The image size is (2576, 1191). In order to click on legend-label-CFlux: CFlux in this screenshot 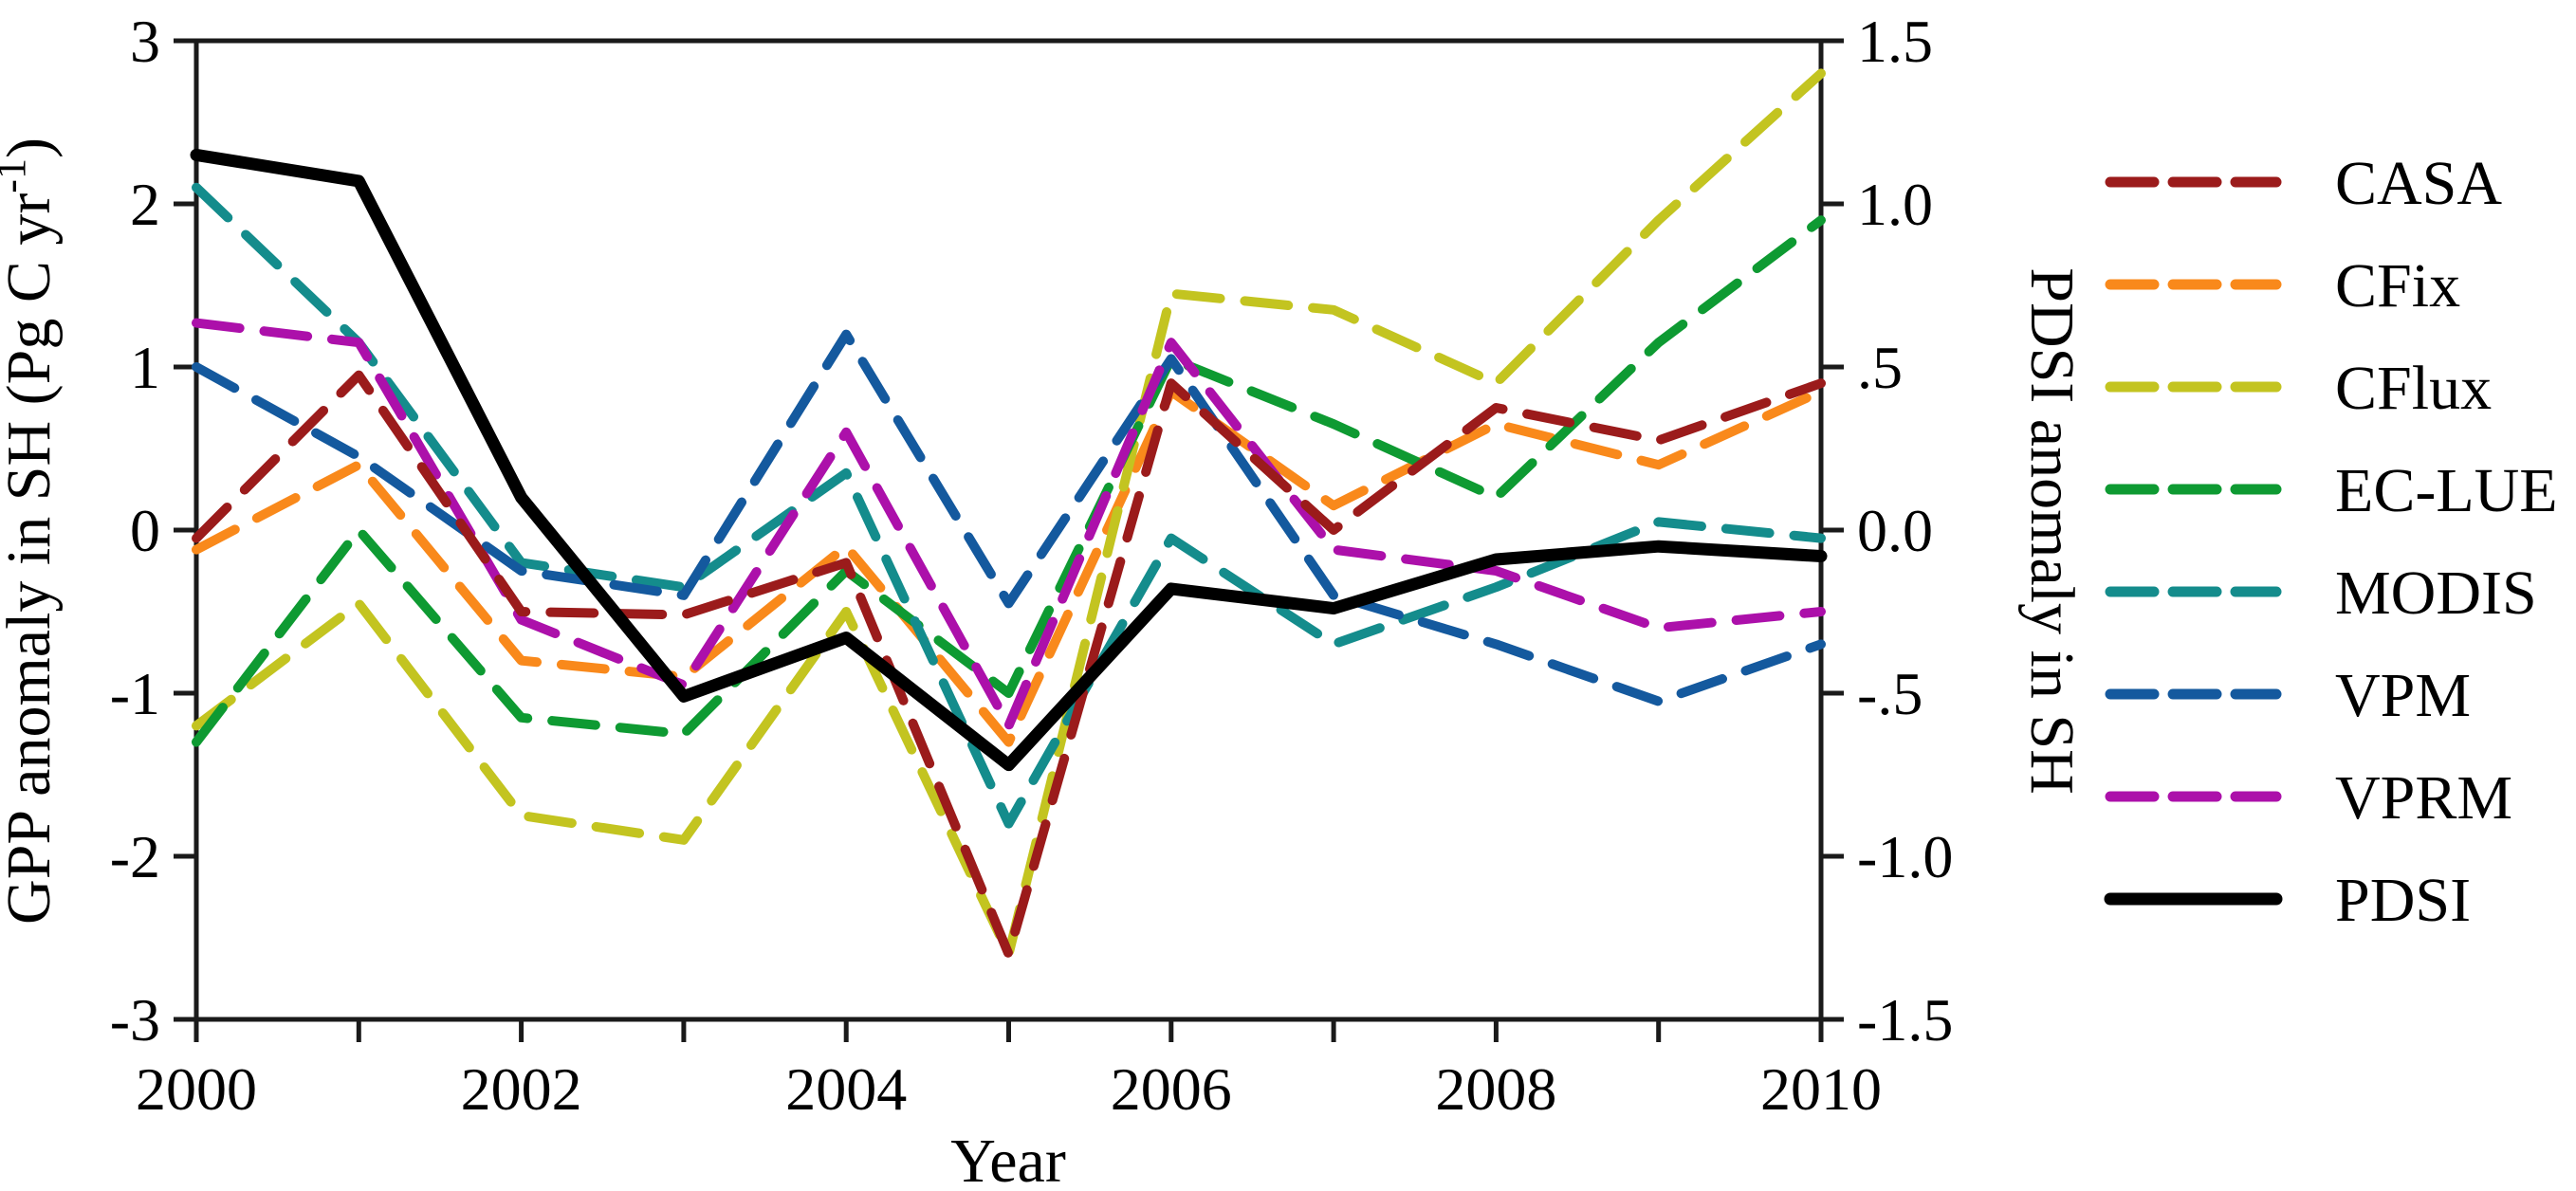, I will do `click(2413, 388)`.